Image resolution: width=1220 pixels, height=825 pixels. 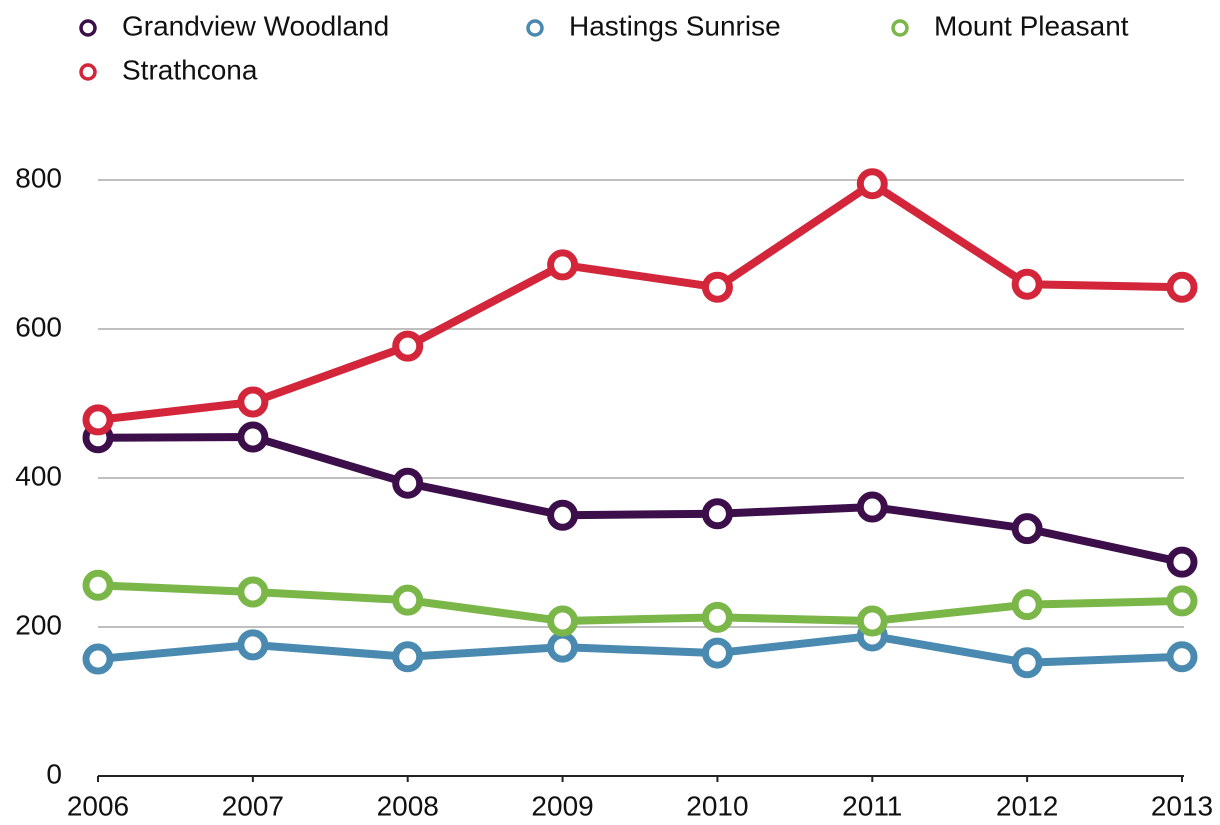 I want to click on legend-label: Grandview Woodland, so click(x=255, y=25).